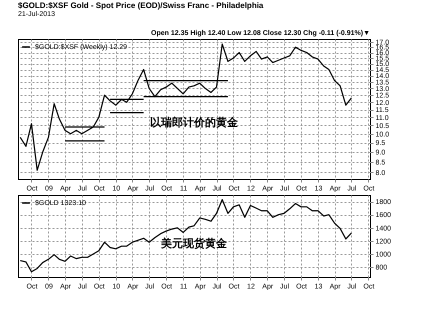  What do you see at coordinates (141, 5) in the screenshot?
I see `chart-title: $GOLD:$XSF Gold - Spot Price (EOD)/Swiss Franc - Philadelphia` at bounding box center [141, 5].